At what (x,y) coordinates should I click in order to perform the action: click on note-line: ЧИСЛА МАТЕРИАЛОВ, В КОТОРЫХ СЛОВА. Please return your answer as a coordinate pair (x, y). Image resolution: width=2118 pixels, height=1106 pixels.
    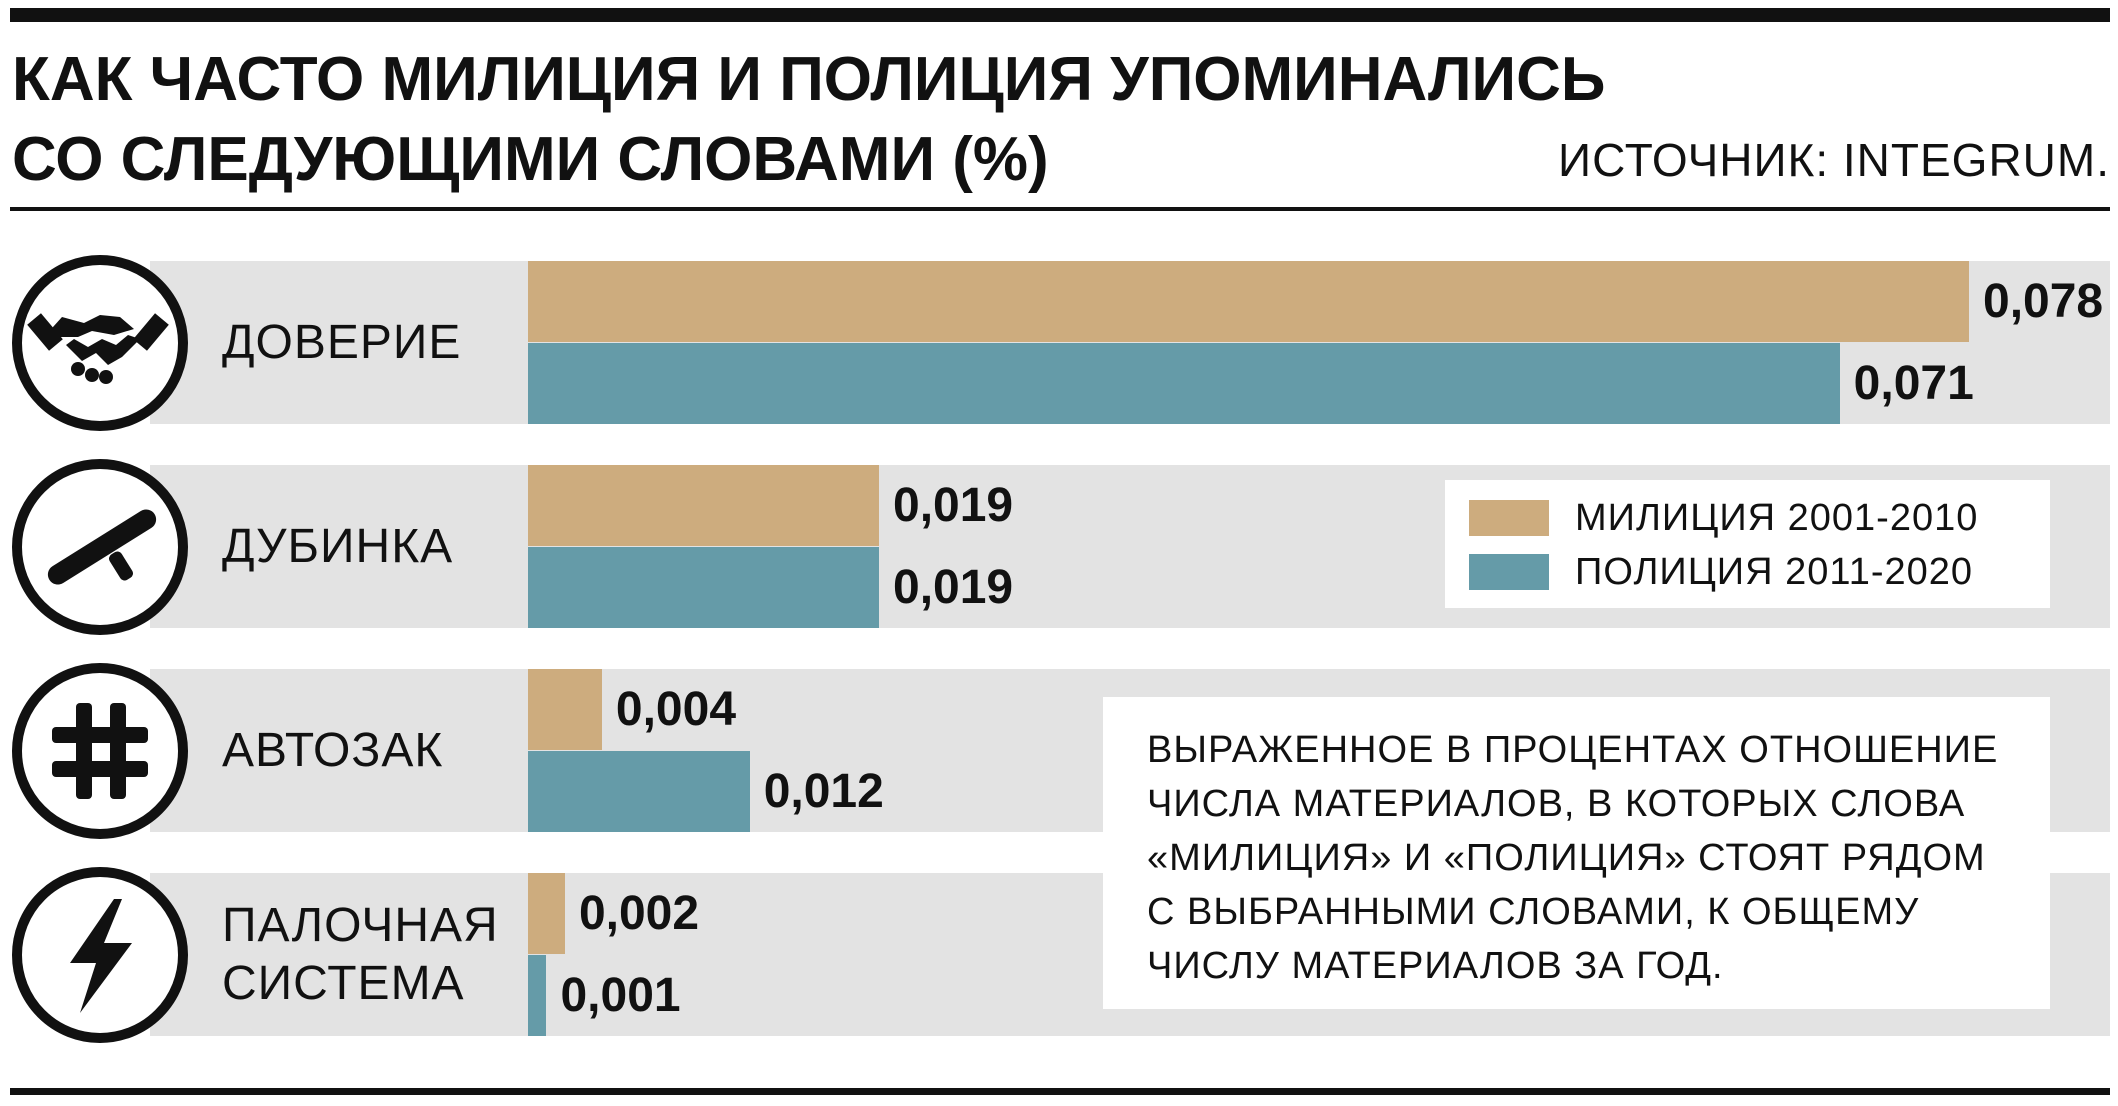
    Looking at the image, I should click on (1556, 804).